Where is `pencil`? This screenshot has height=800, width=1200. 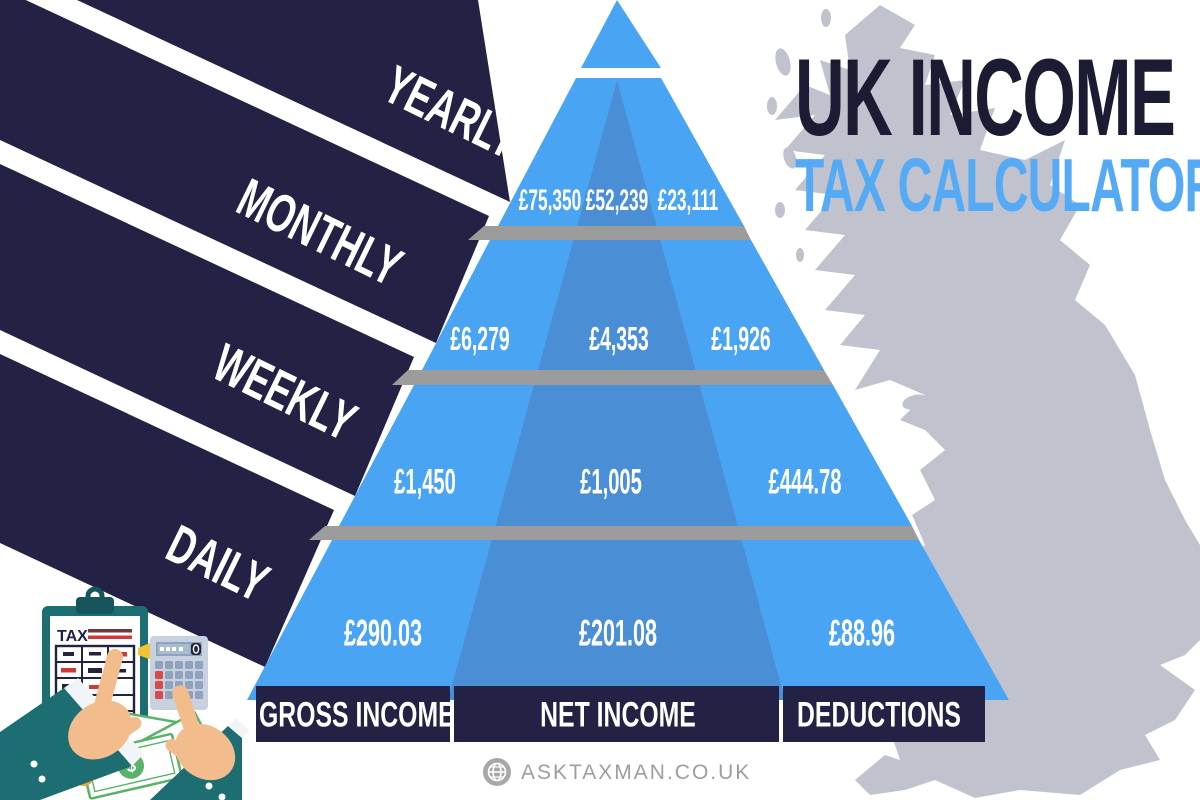
pencil is located at coordinates (145, 651).